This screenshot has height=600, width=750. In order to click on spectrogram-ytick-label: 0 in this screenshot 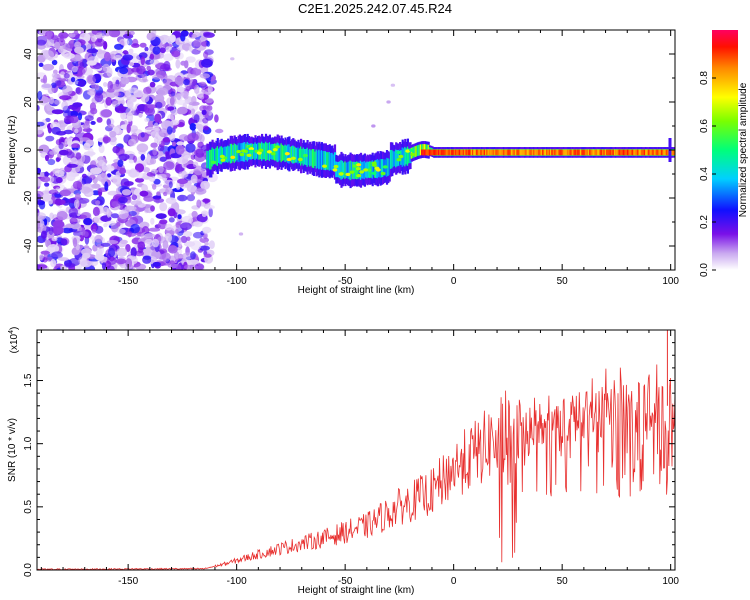, I will do `click(28, 150)`.